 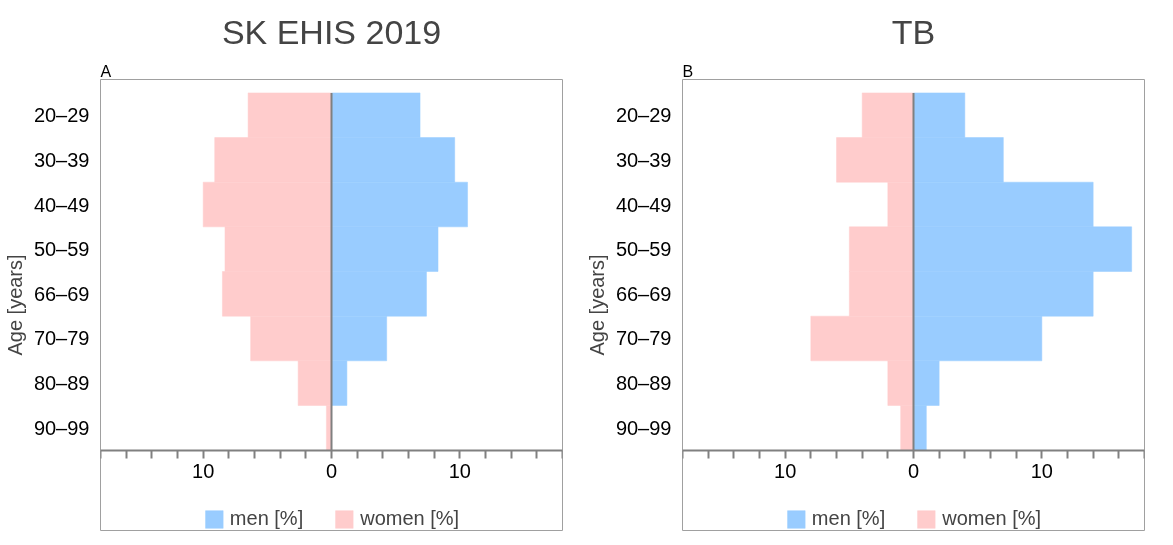 I want to click on text: A, so click(x=106, y=71).